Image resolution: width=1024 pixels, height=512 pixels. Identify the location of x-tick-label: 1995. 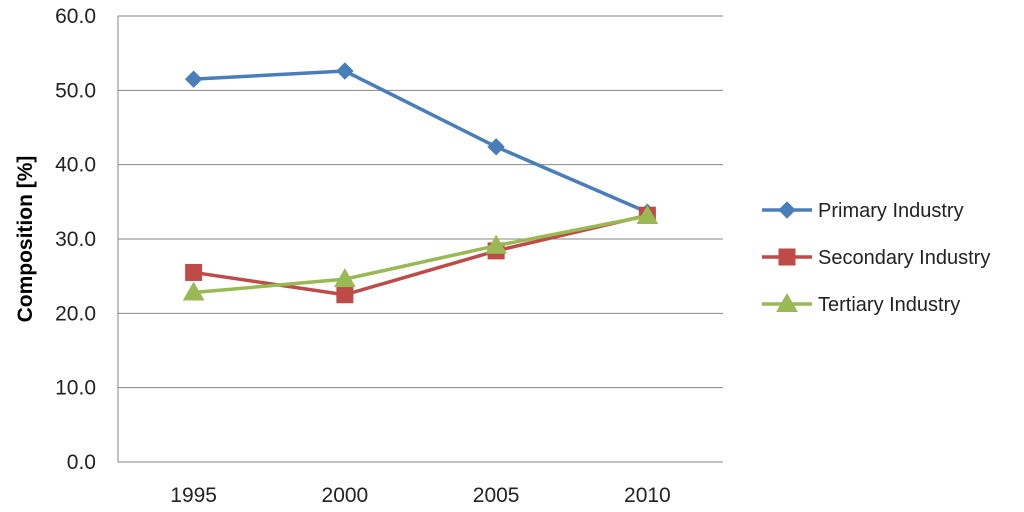
(193, 495).